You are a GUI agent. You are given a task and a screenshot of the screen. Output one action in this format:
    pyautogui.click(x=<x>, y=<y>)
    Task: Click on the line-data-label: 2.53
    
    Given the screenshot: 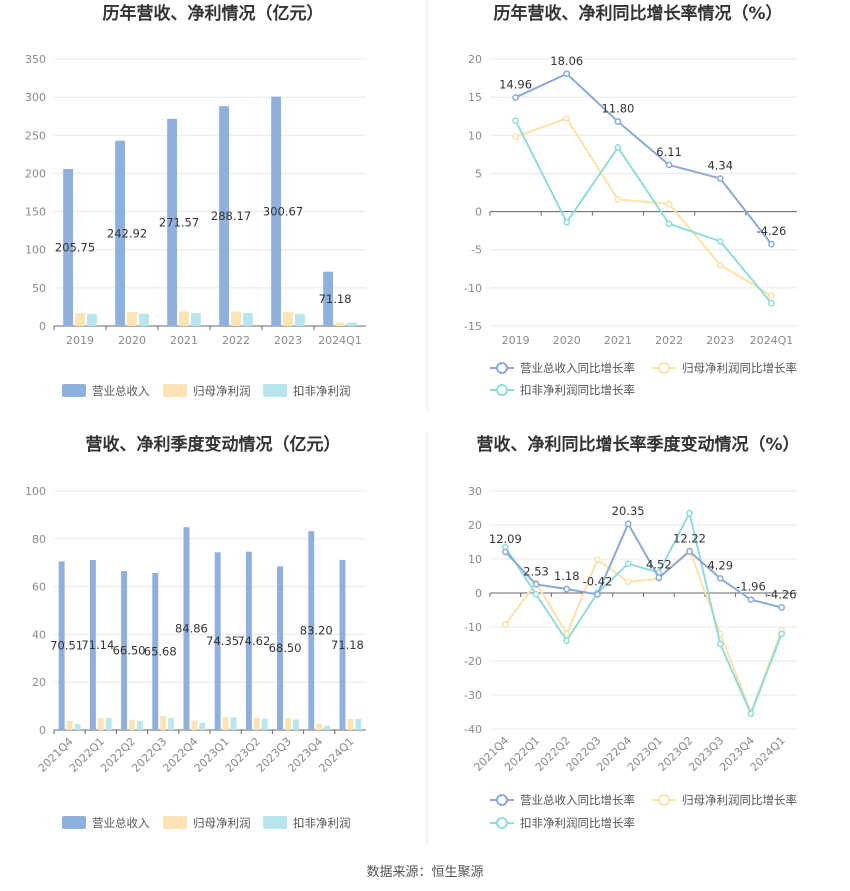 What is the action you would take?
    pyautogui.click(x=536, y=571)
    